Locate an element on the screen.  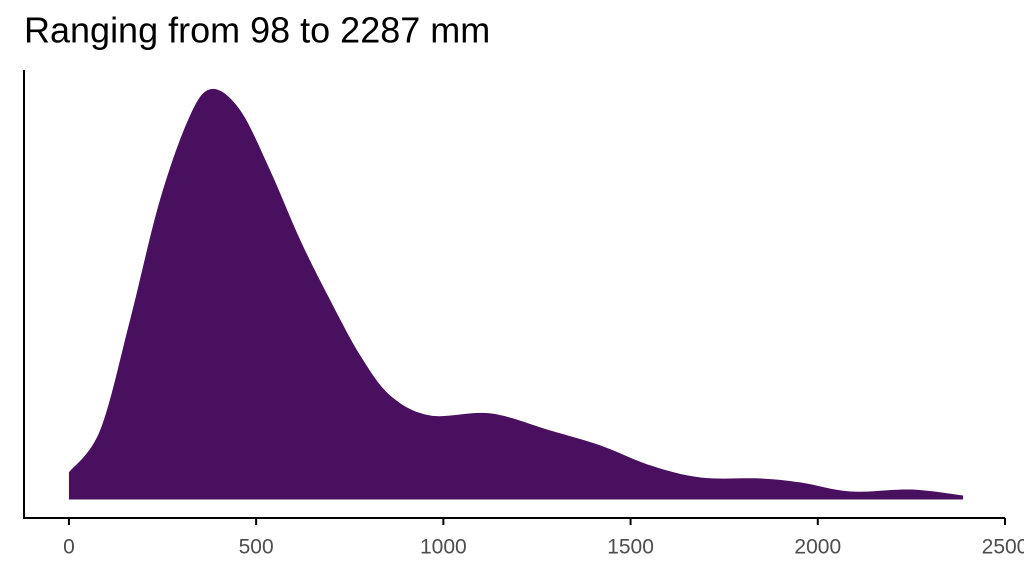
x-tick-label: 2000 is located at coordinates (817, 547).